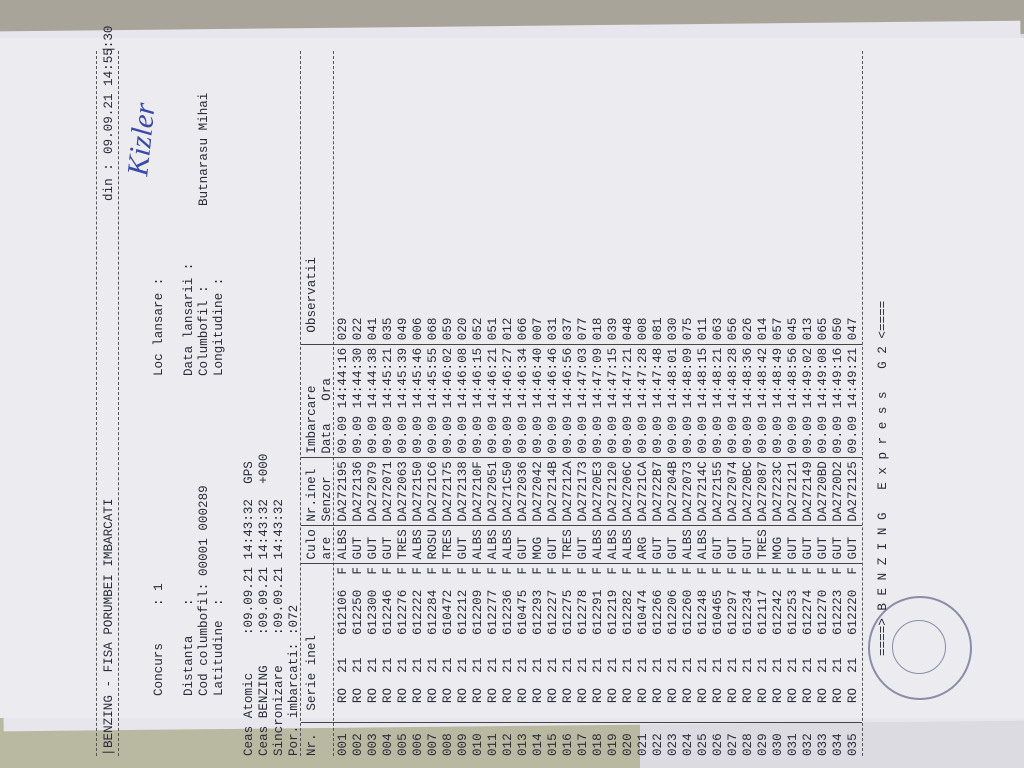  What do you see at coordinates (823, 612) in the screenshot?
I see `cell: 612270` at bounding box center [823, 612].